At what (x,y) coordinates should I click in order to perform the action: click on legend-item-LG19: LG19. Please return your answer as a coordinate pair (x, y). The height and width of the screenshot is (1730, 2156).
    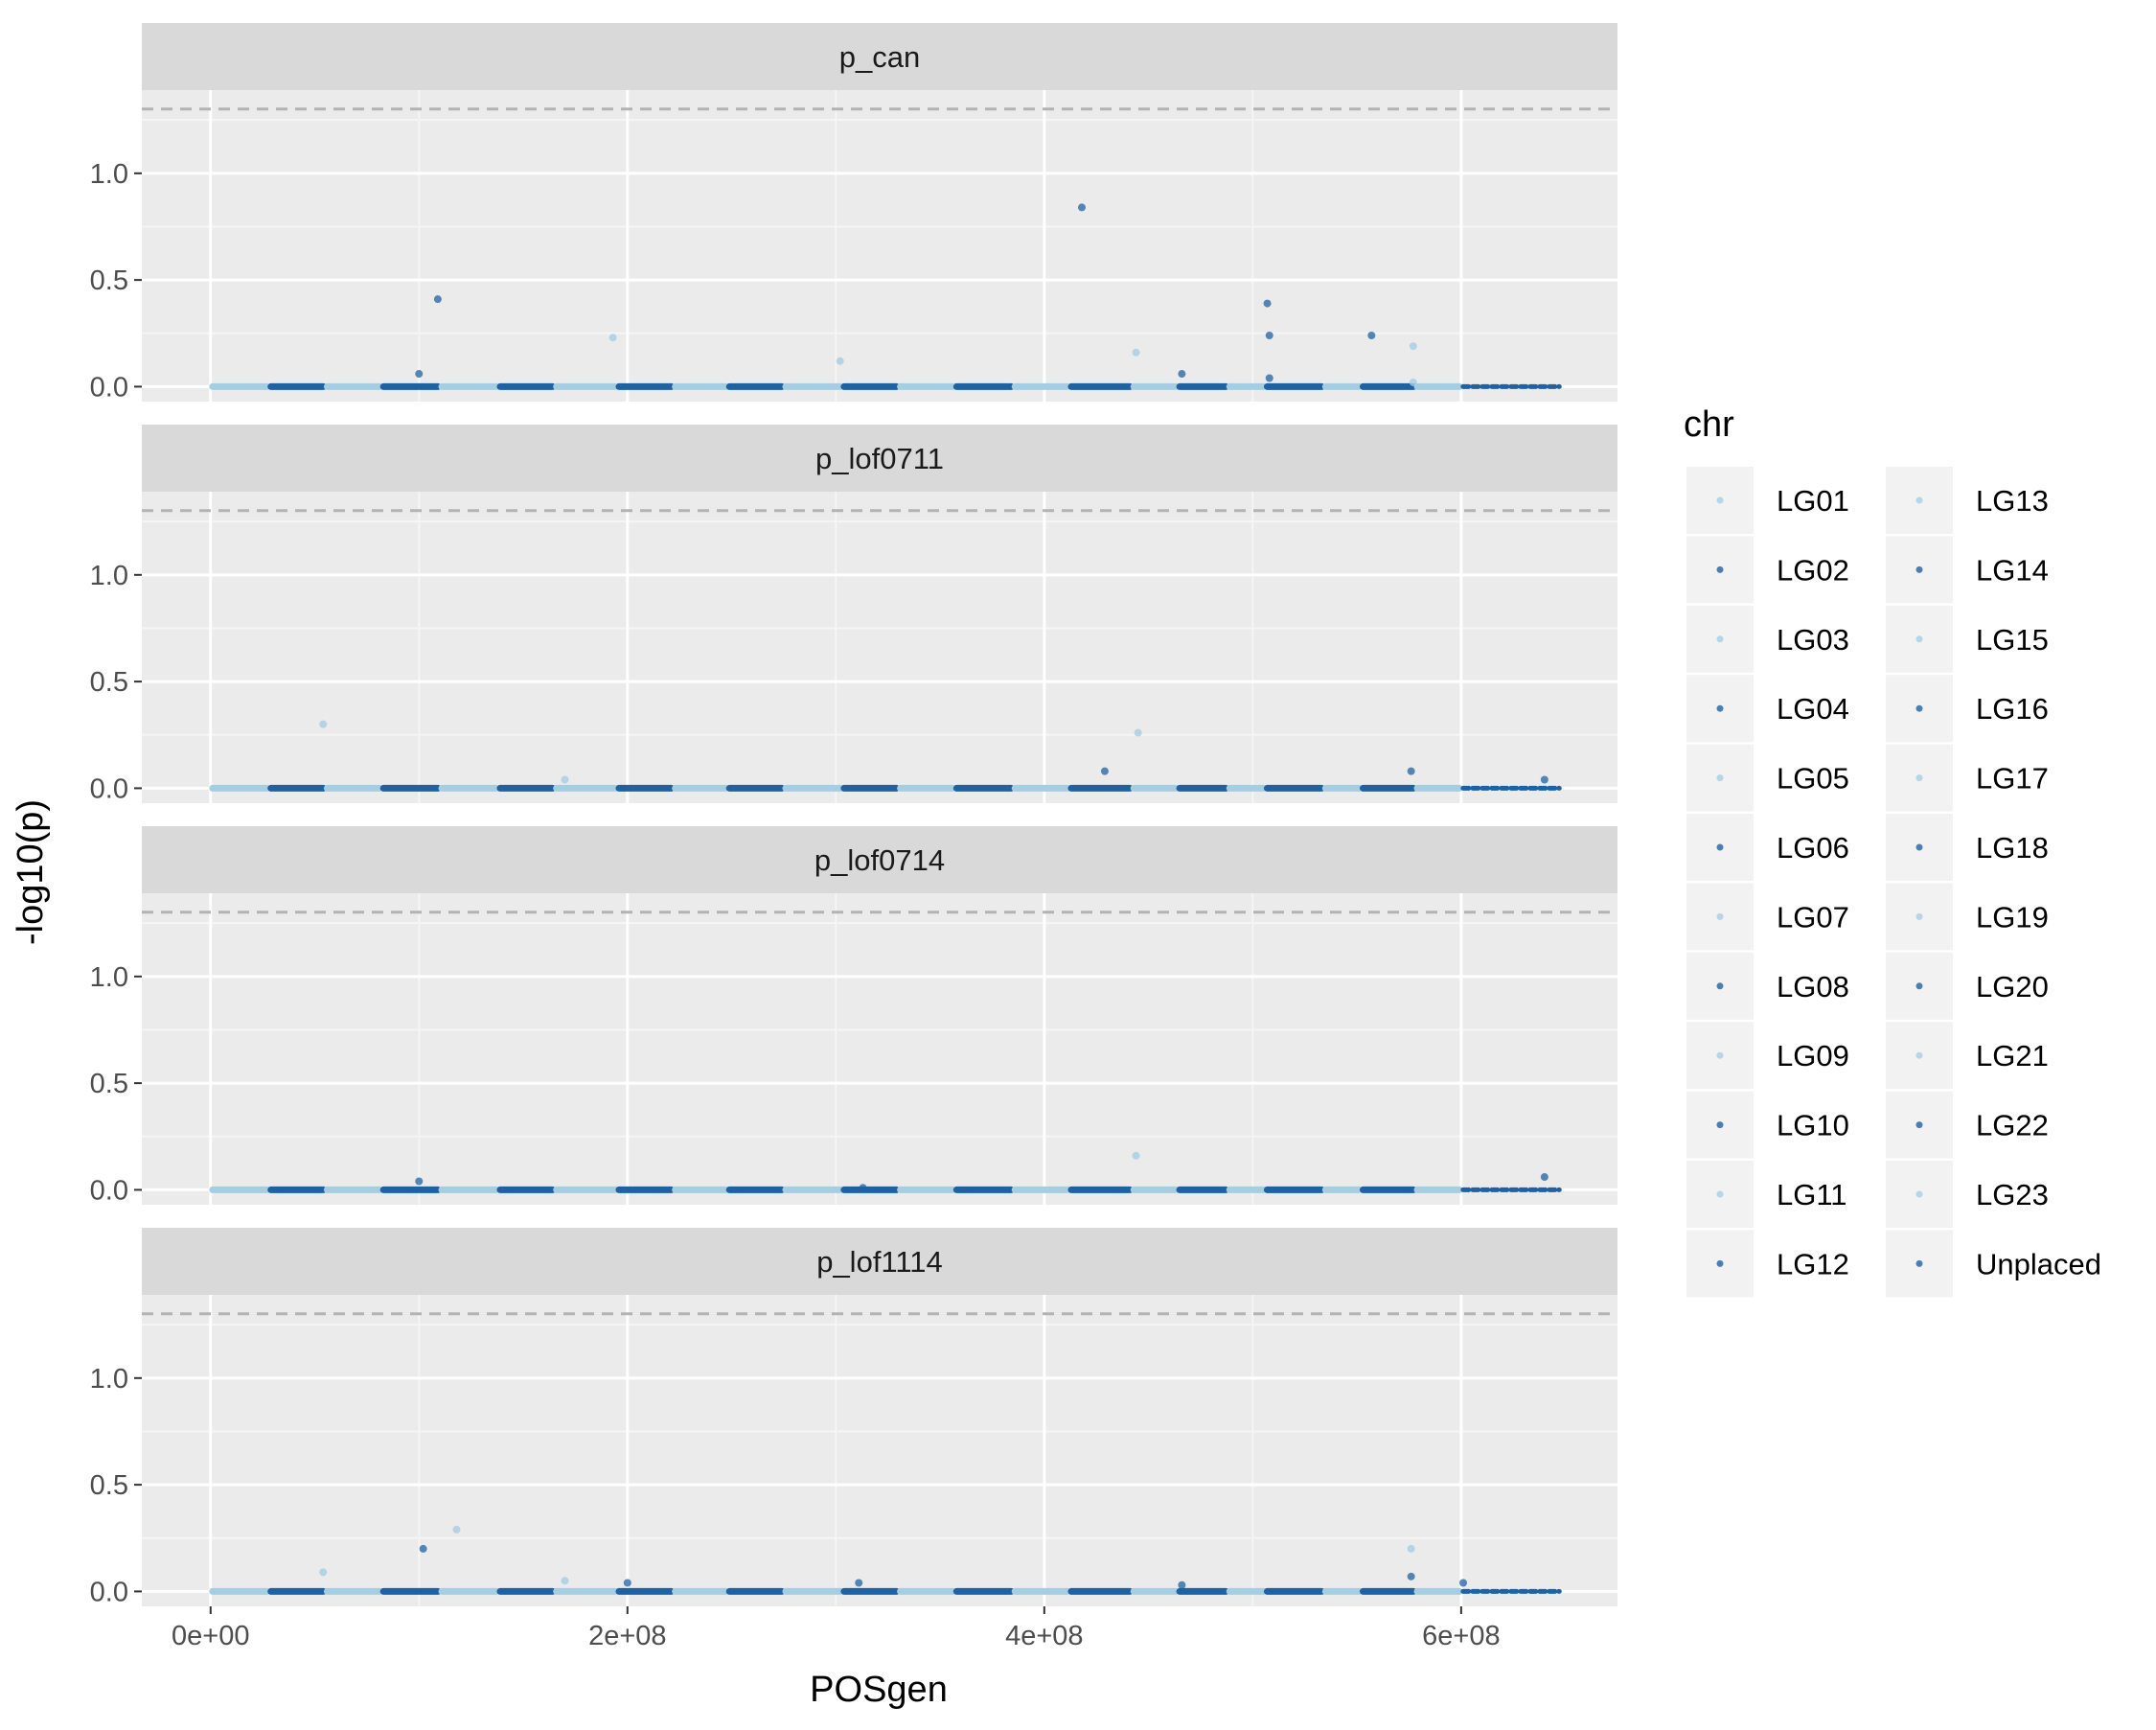
    Looking at the image, I should click on (1967, 917).